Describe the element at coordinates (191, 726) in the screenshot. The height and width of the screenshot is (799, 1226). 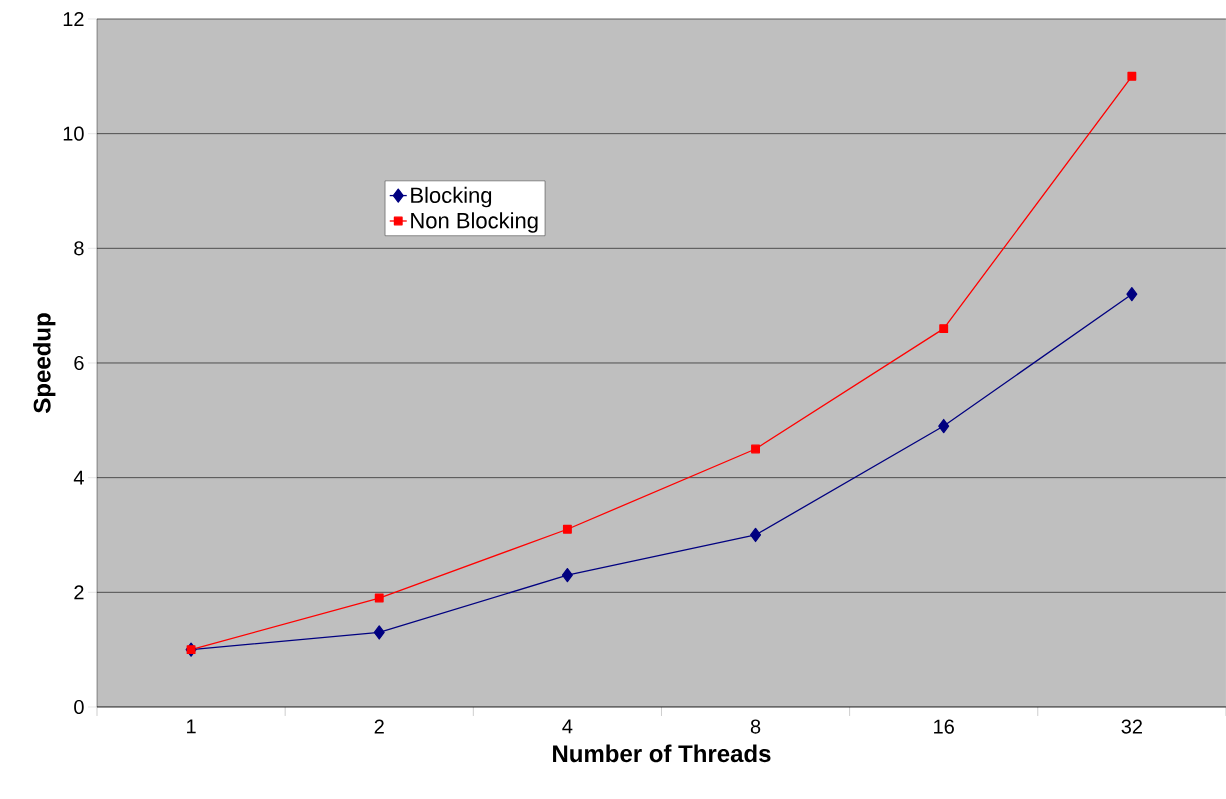
I see `x-tick-label: 1` at that location.